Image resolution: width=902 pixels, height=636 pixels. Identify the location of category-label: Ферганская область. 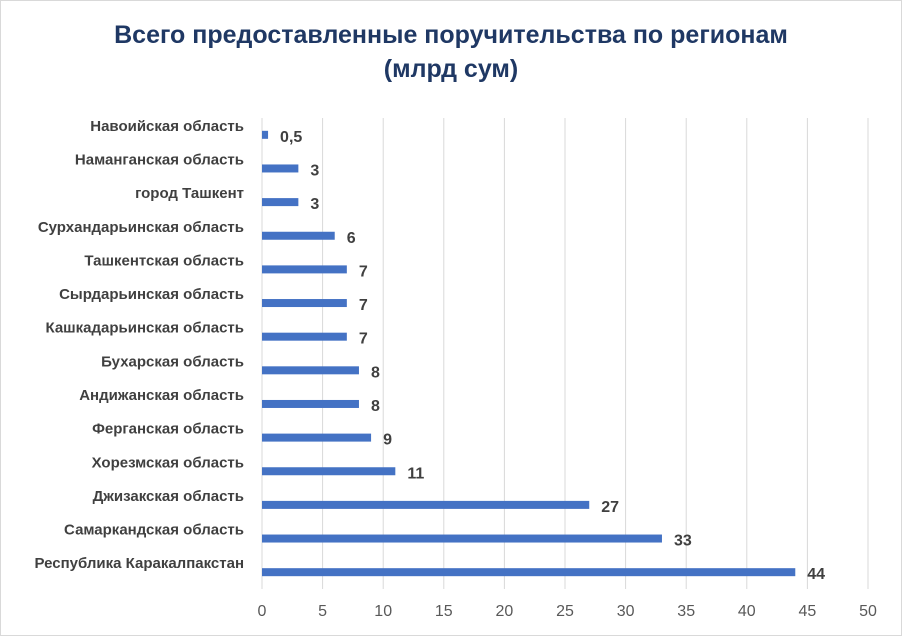
(168, 429).